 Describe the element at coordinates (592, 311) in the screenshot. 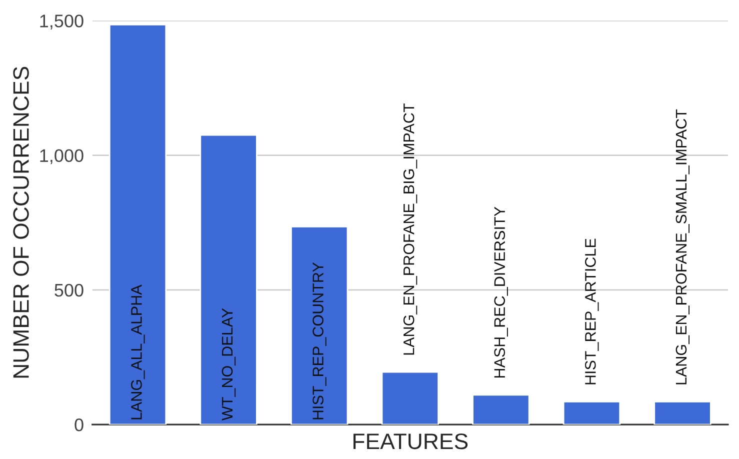

I see `x-tick-label: HIST_REP_ARTICLE` at that location.